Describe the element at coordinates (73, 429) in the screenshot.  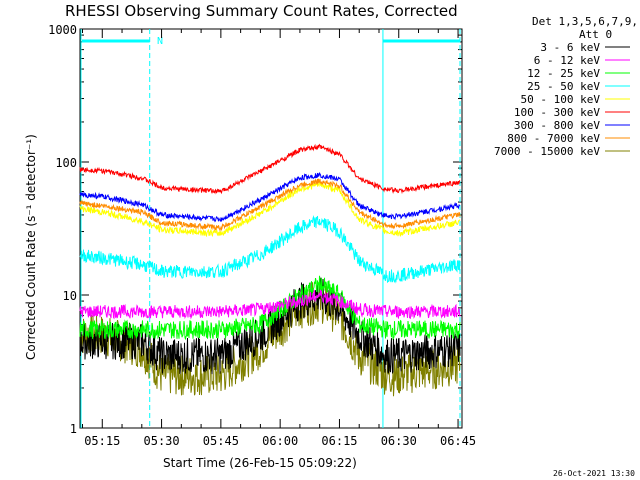
I see `y-tick-label: 1` at that location.